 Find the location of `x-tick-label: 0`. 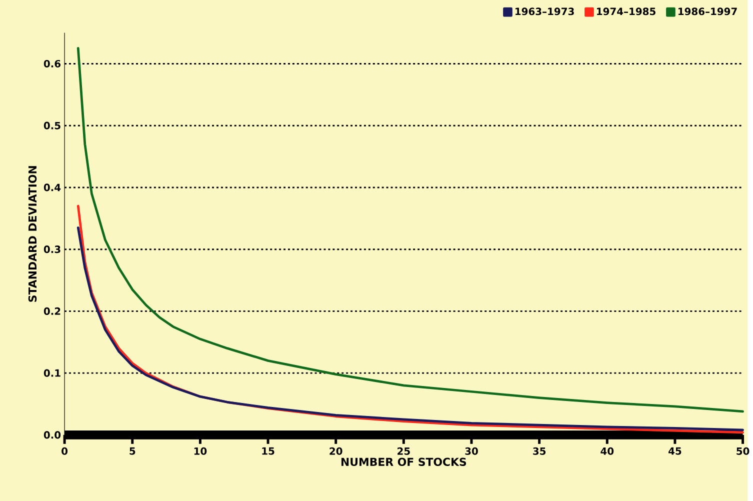

x-tick-label: 0 is located at coordinates (65, 451).